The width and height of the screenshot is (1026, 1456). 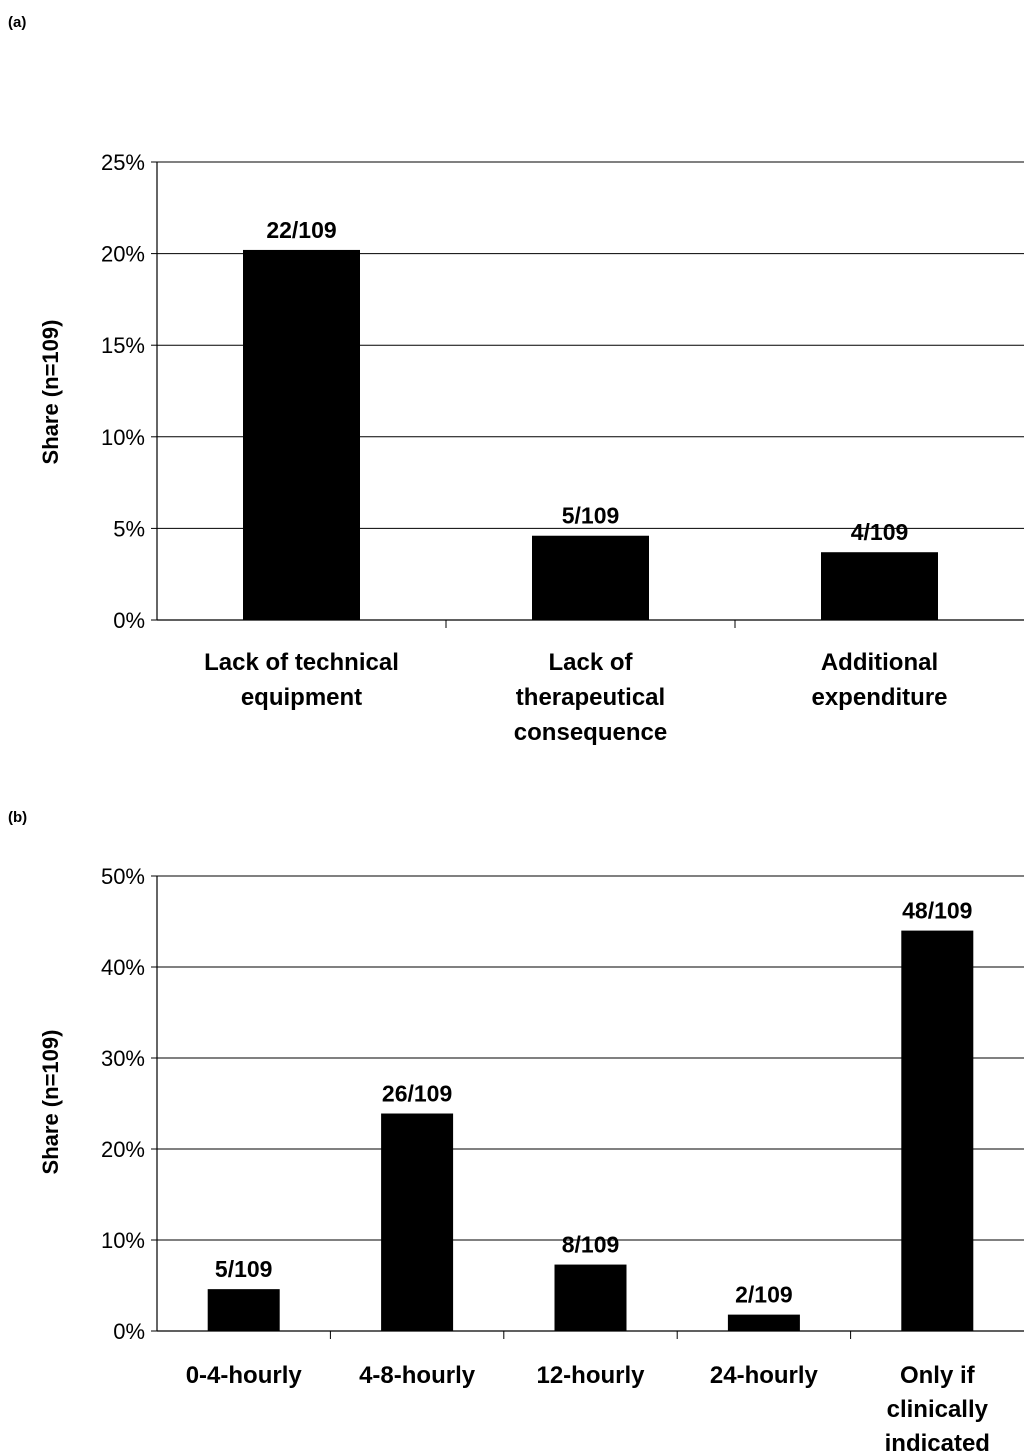 What do you see at coordinates (301, 680) in the screenshot?
I see `category-label: Lack of technical equipment` at bounding box center [301, 680].